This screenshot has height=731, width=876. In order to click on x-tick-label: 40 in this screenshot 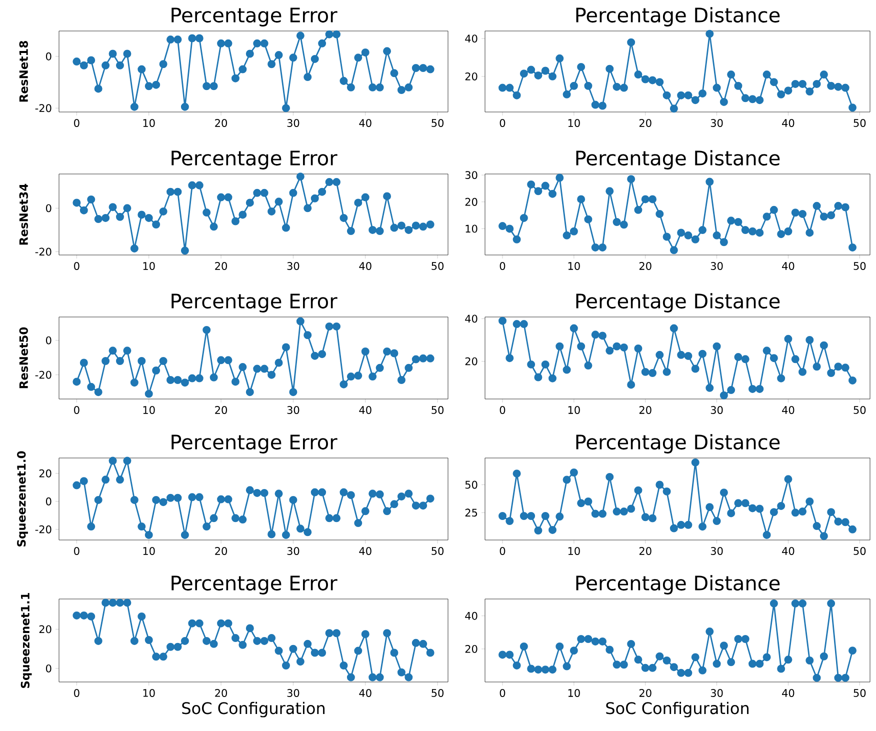, I will do `click(788, 410)`.